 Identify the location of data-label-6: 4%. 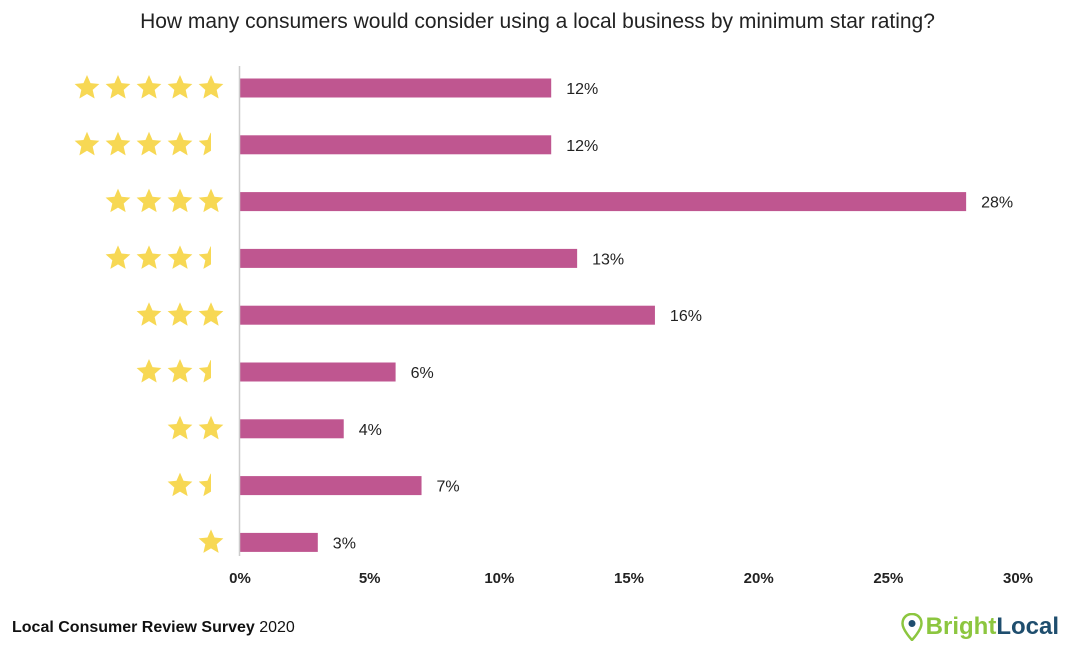
(370, 430).